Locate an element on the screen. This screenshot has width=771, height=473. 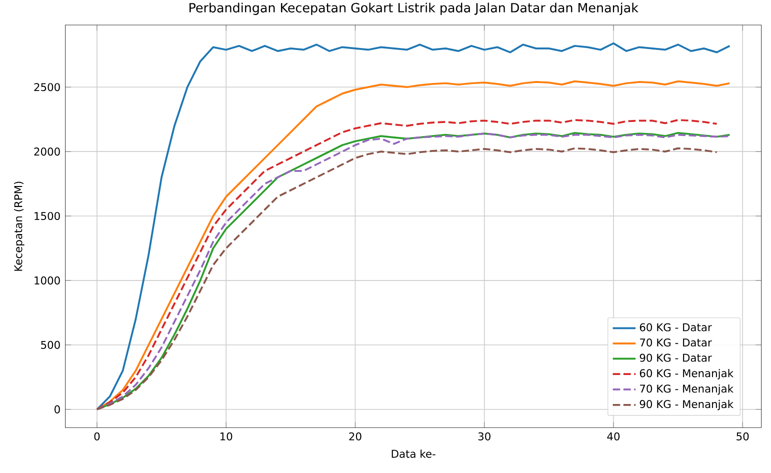
legend-label: 60 KG - Datar is located at coordinates (676, 327).